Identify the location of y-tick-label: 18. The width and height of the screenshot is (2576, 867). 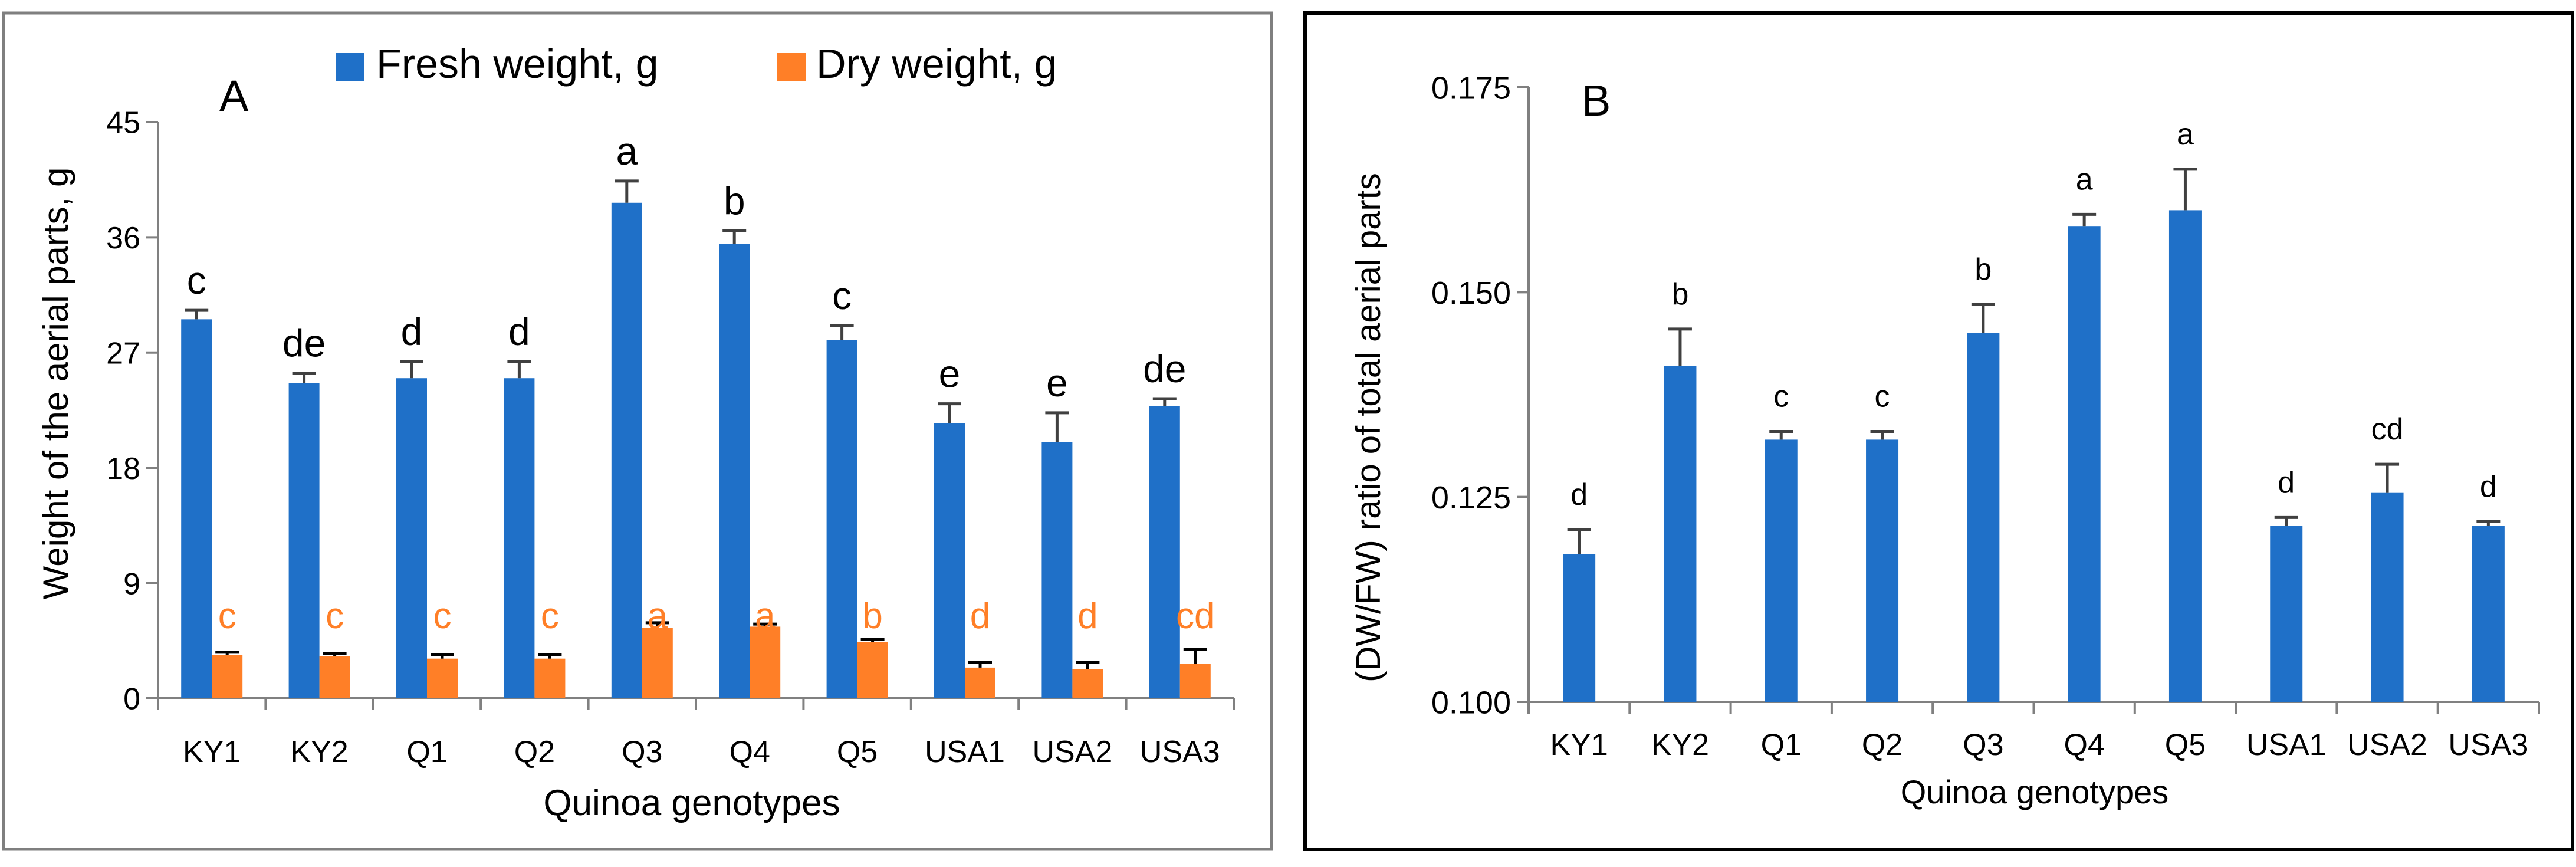
(123, 469).